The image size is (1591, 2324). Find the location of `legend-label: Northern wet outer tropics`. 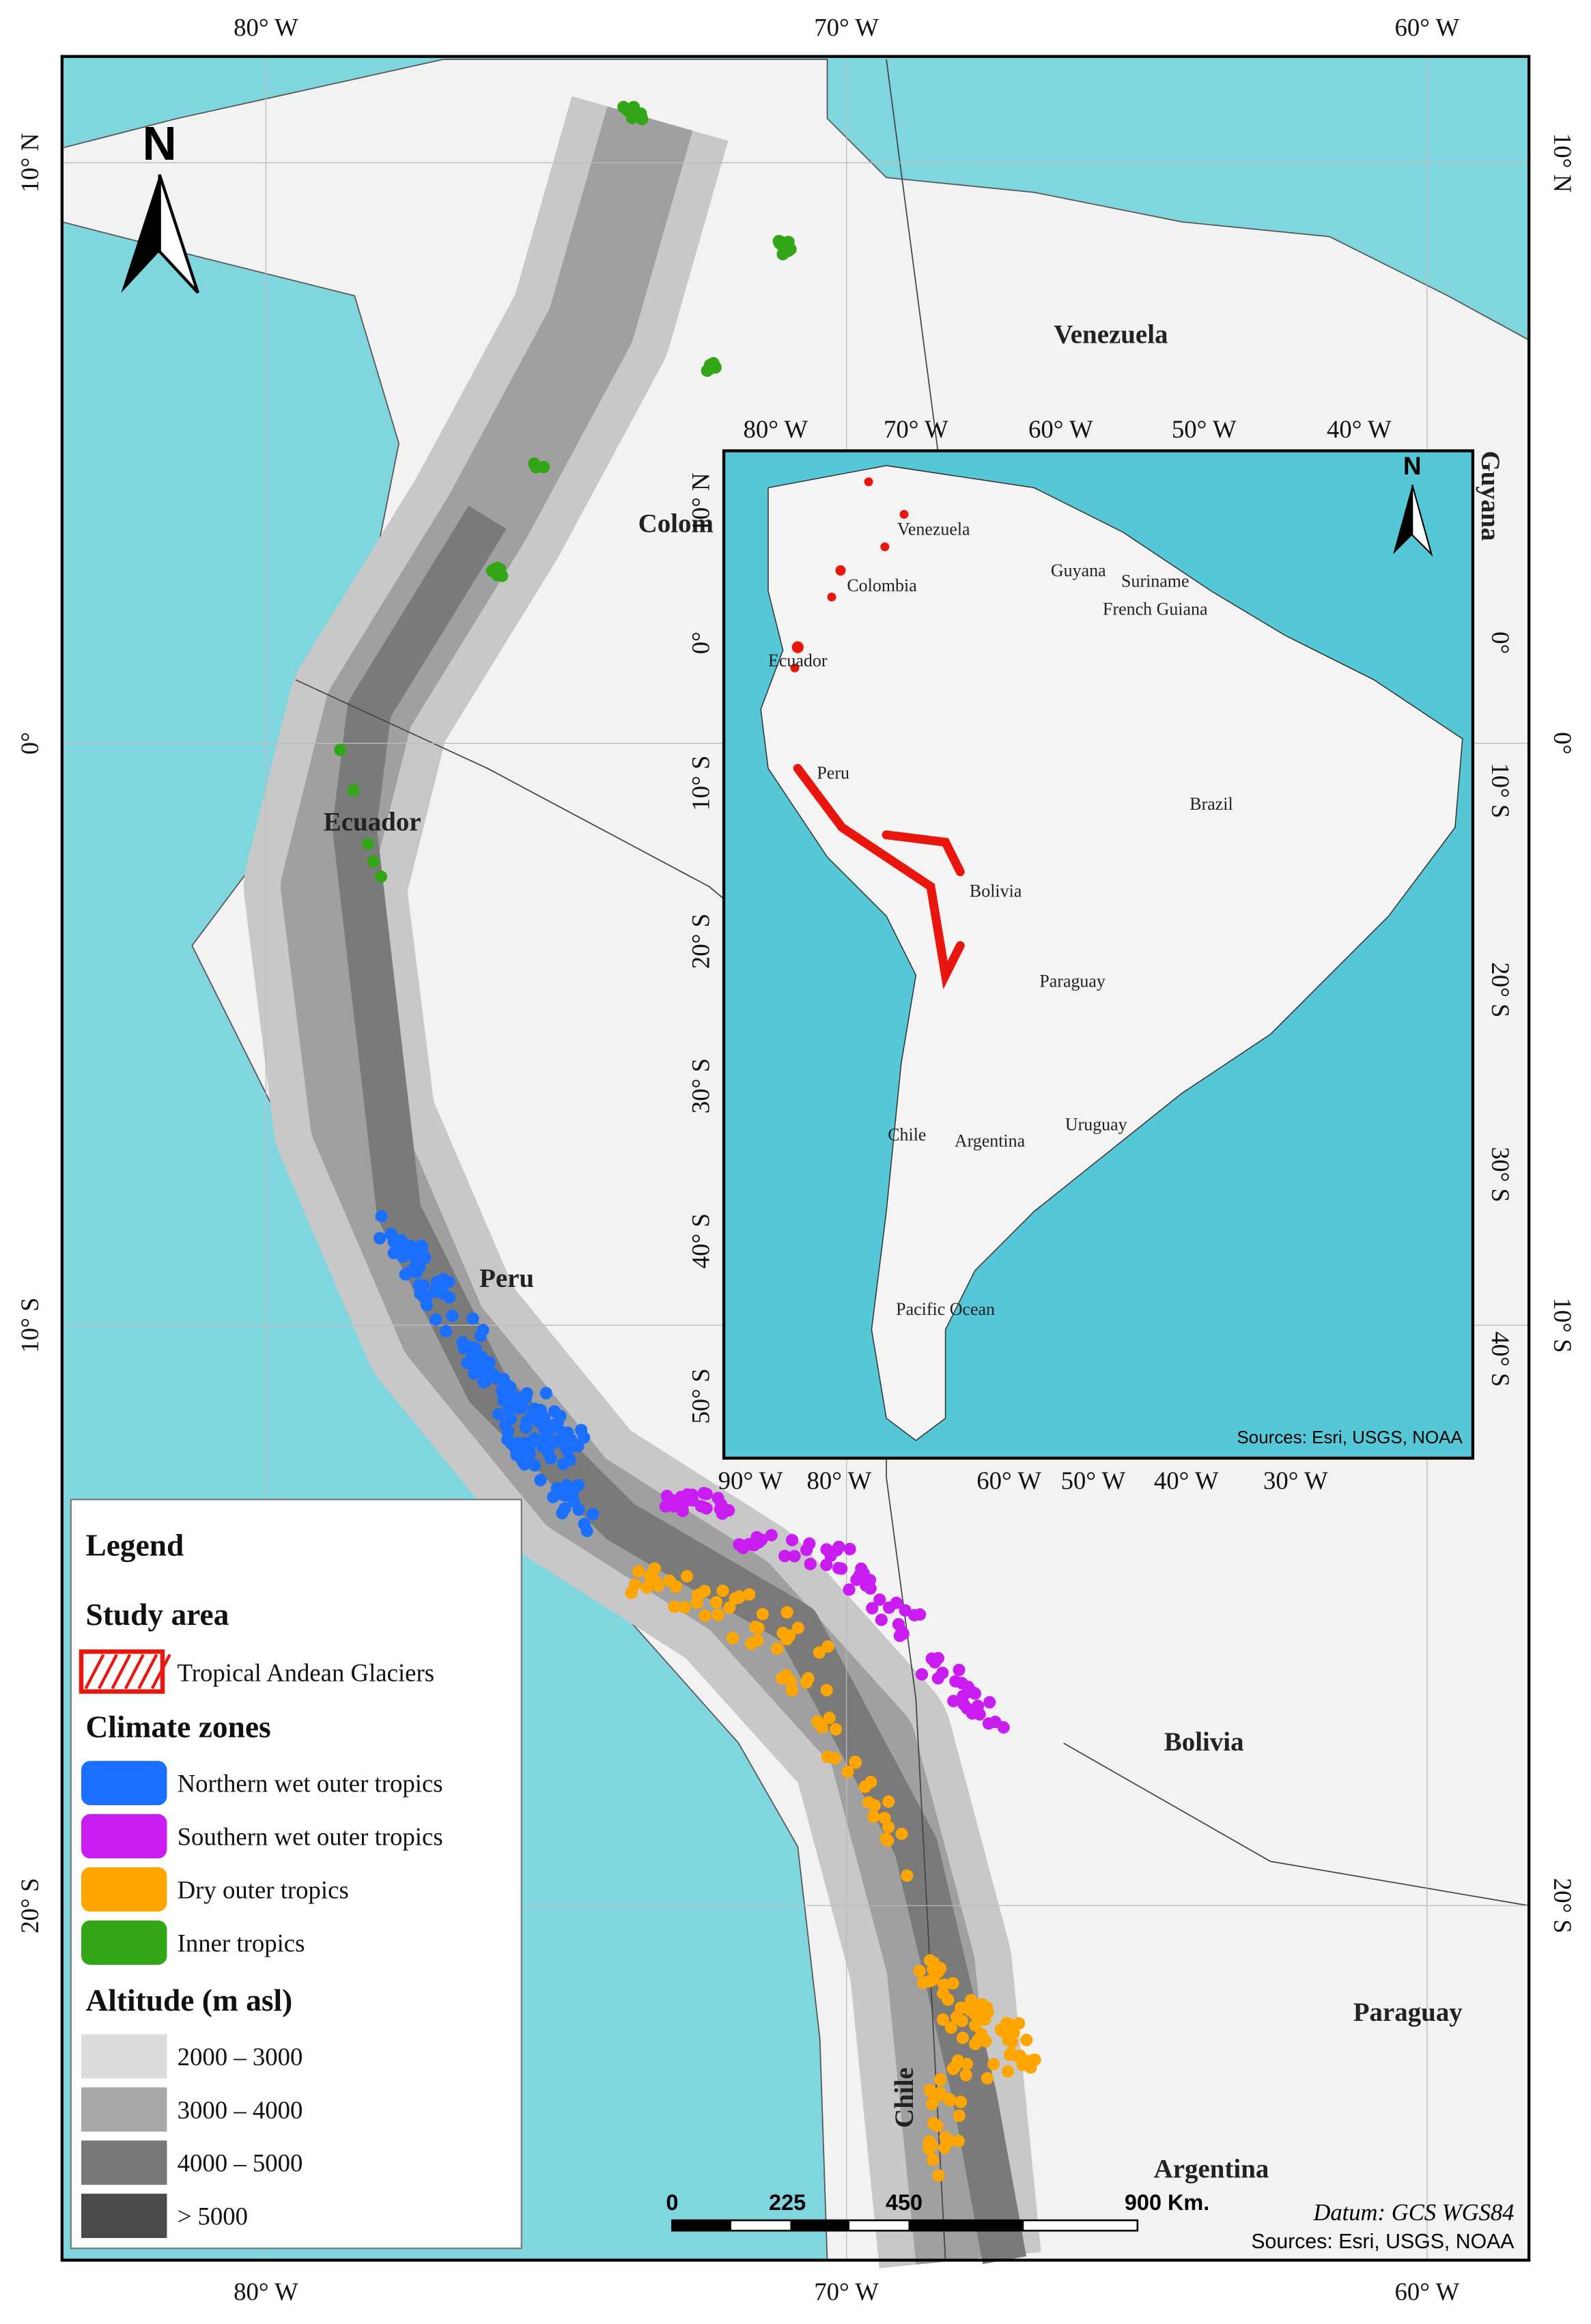

legend-label: Northern wet outer tropics is located at coordinates (310, 1784).